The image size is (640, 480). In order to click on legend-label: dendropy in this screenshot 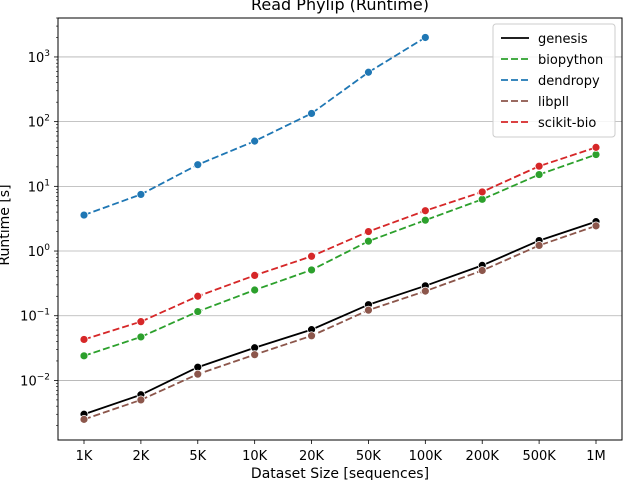, I will do `click(569, 81)`.